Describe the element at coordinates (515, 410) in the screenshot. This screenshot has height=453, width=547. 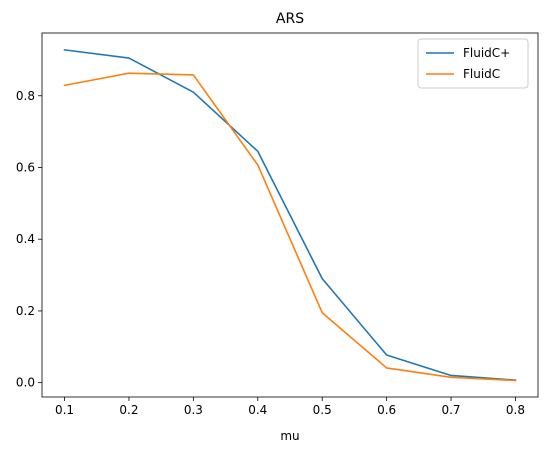
I see `x-tick-label: 0.8` at that location.